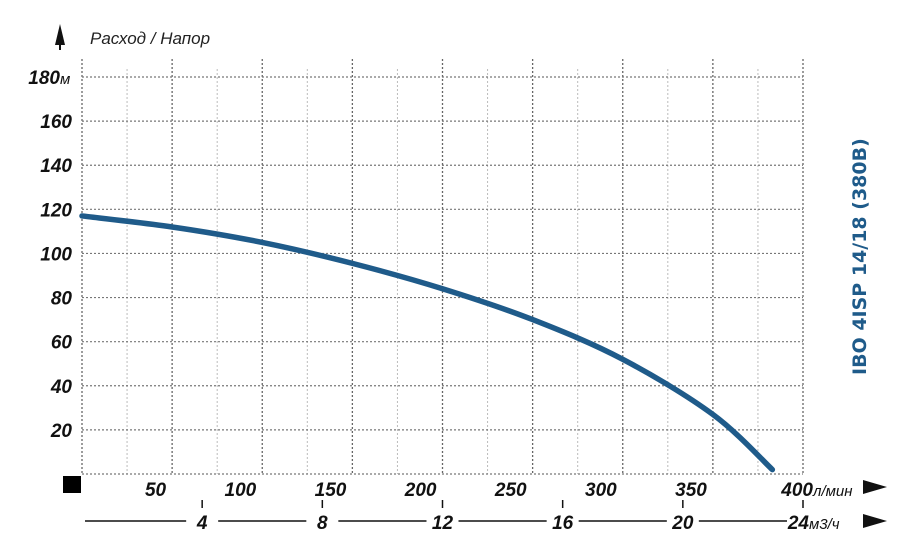 The height and width of the screenshot is (543, 915). What do you see at coordinates (420, 490) in the screenshot?
I see `x-tick-label: 200` at bounding box center [420, 490].